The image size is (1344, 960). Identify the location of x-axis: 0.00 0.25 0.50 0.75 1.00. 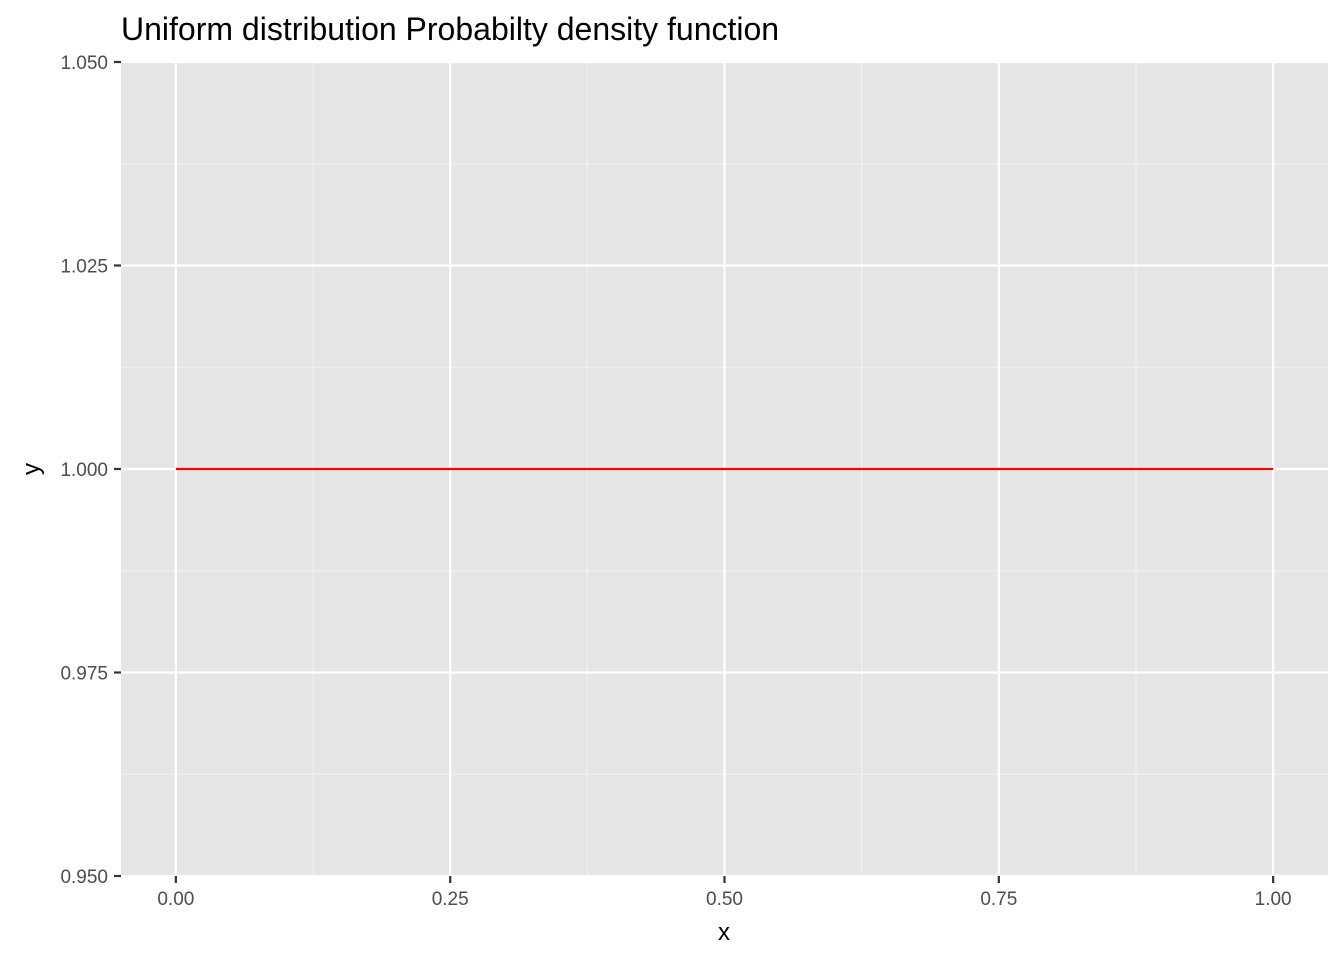
(724, 893).